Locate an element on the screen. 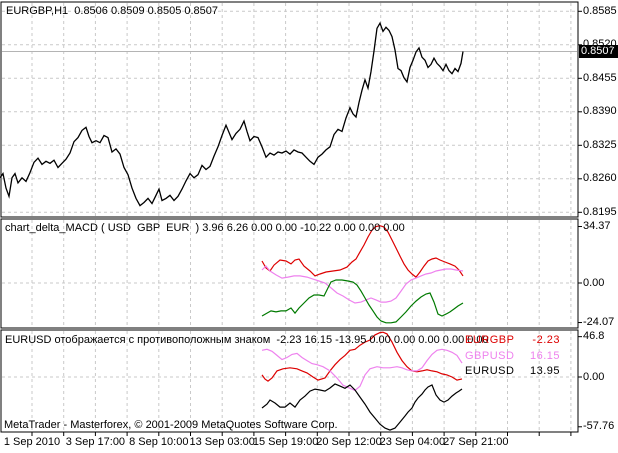 This screenshot has height=453, width=618. time-axis-label: 3 Sep 17:00 is located at coordinates (95, 442).